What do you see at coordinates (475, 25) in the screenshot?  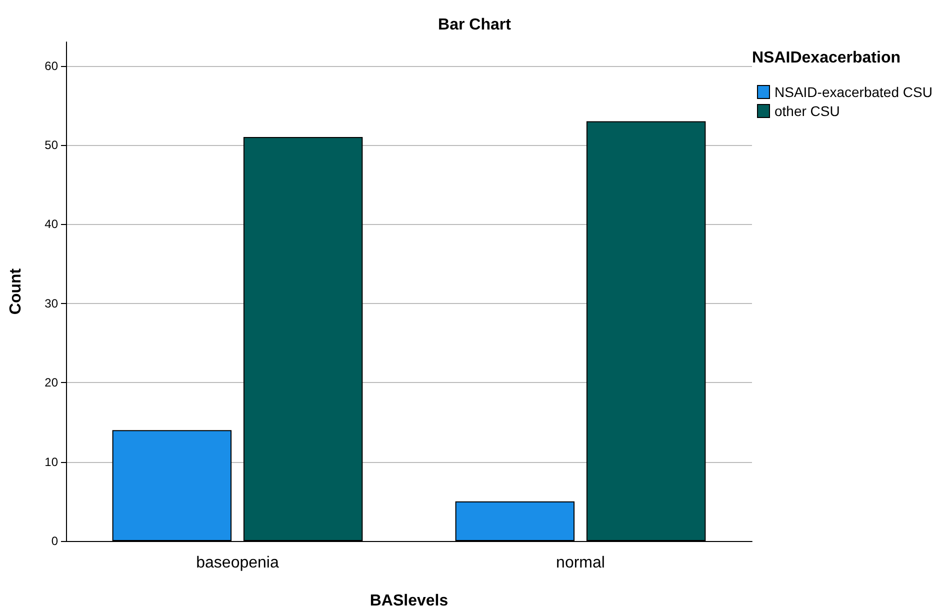 I see `chart-title: Bar Chart` at bounding box center [475, 25].